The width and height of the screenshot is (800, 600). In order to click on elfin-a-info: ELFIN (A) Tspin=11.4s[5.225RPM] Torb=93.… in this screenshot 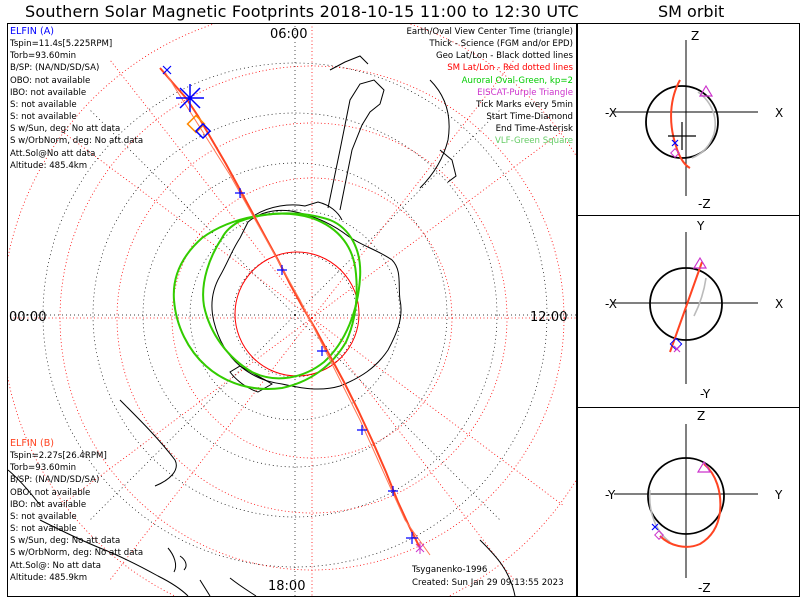, I will do `click(76, 99)`.